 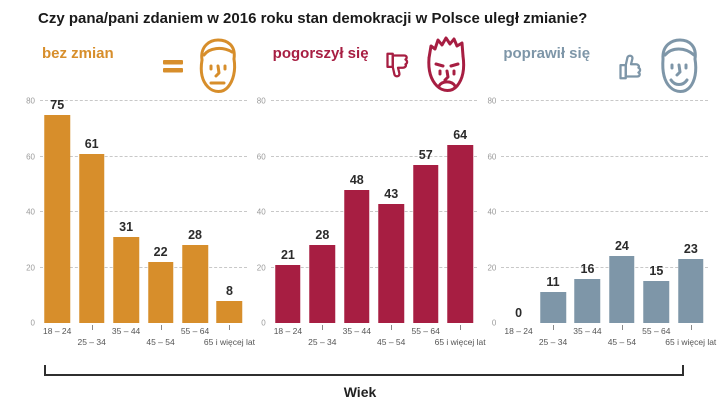 I want to click on bar-value-label: 22, so click(x=160, y=251).